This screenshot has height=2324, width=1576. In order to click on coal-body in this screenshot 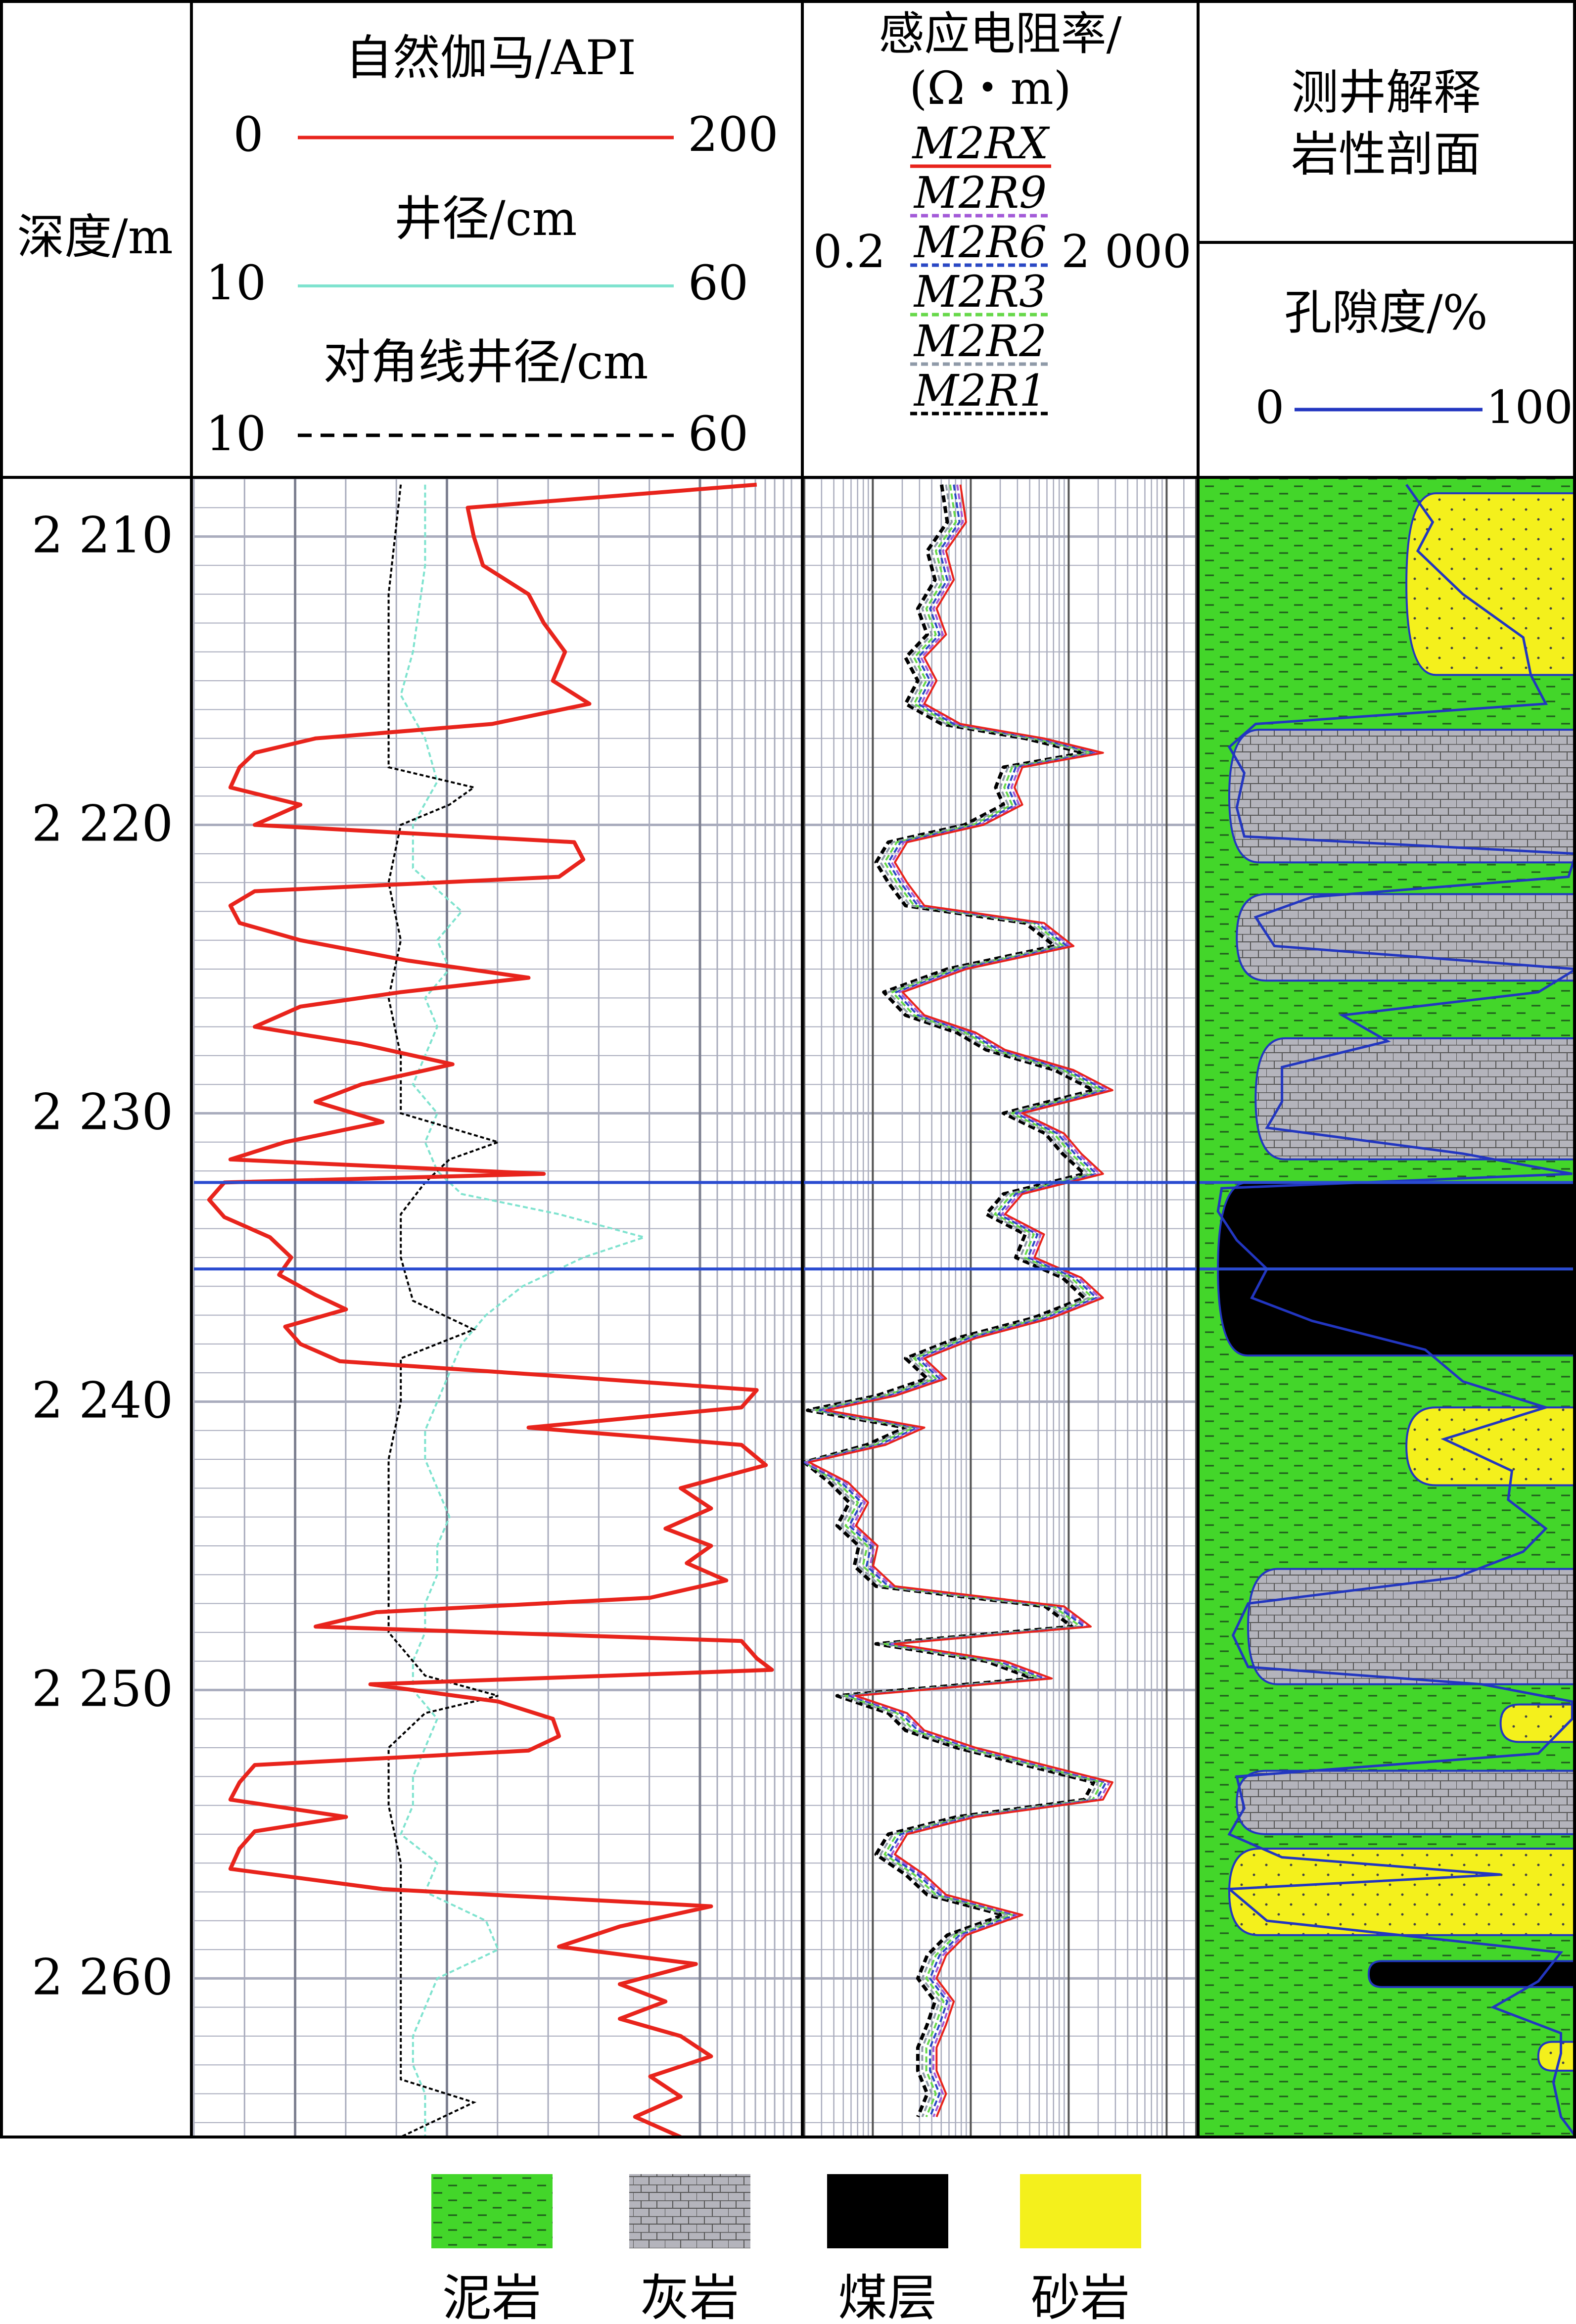, I will do `click(1471, 1974)`.